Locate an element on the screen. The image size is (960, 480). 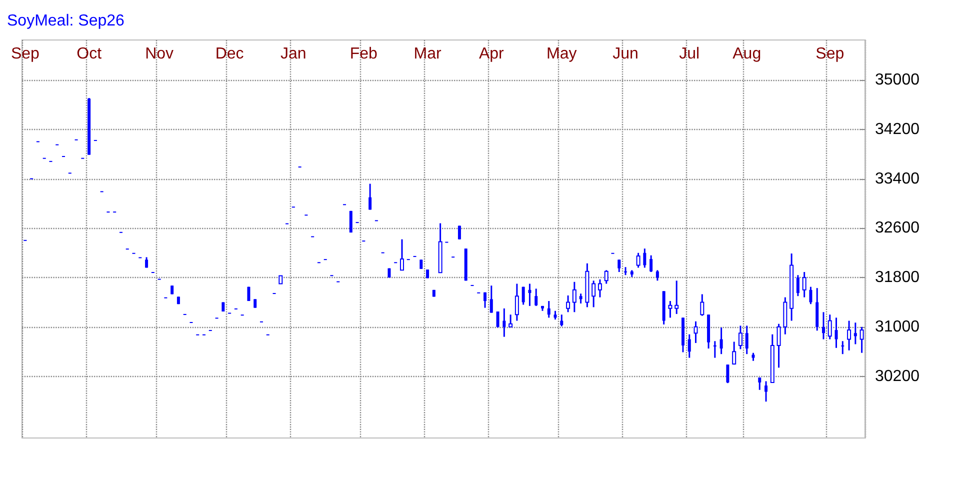
x-tick-label: Mar is located at coordinates (428, 54).